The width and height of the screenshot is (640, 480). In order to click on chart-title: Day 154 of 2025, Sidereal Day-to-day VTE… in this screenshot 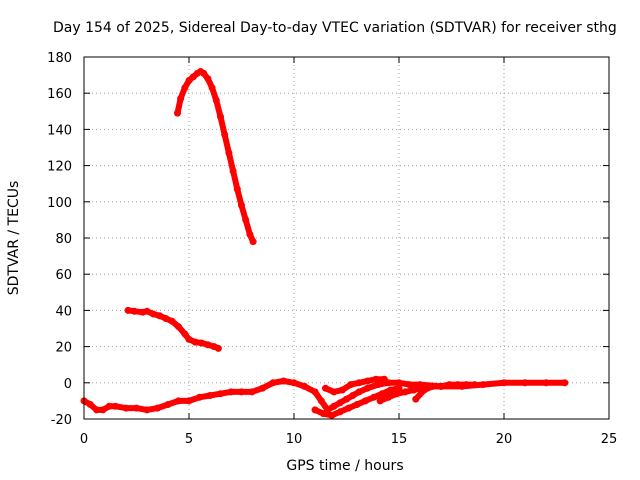, I will do `click(335, 28)`.